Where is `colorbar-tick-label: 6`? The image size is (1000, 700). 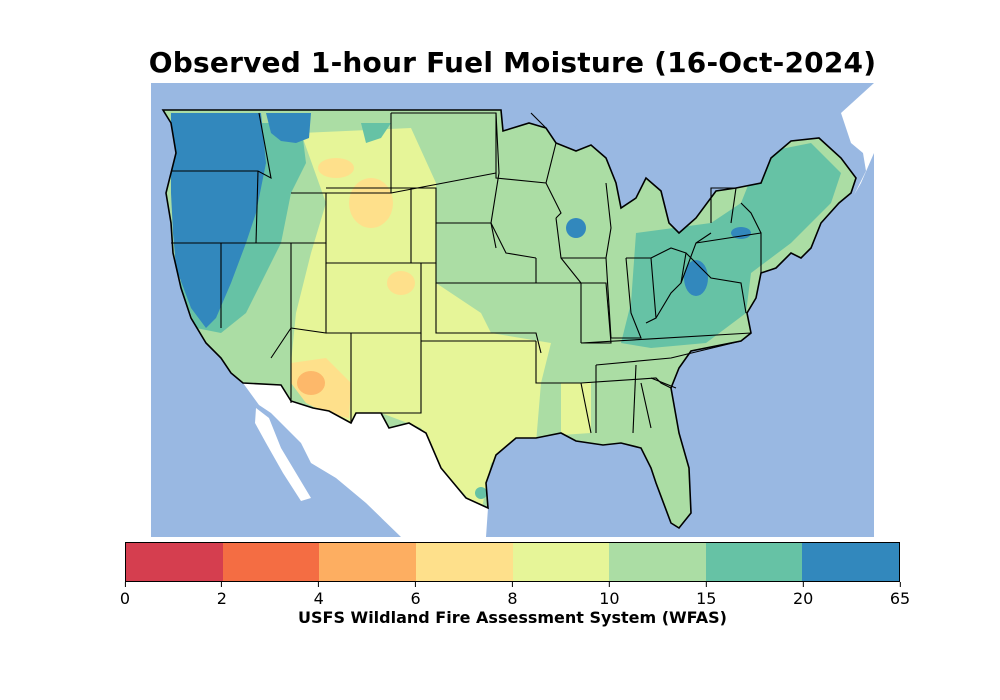 colorbar-tick-label: 6 is located at coordinates (415, 598).